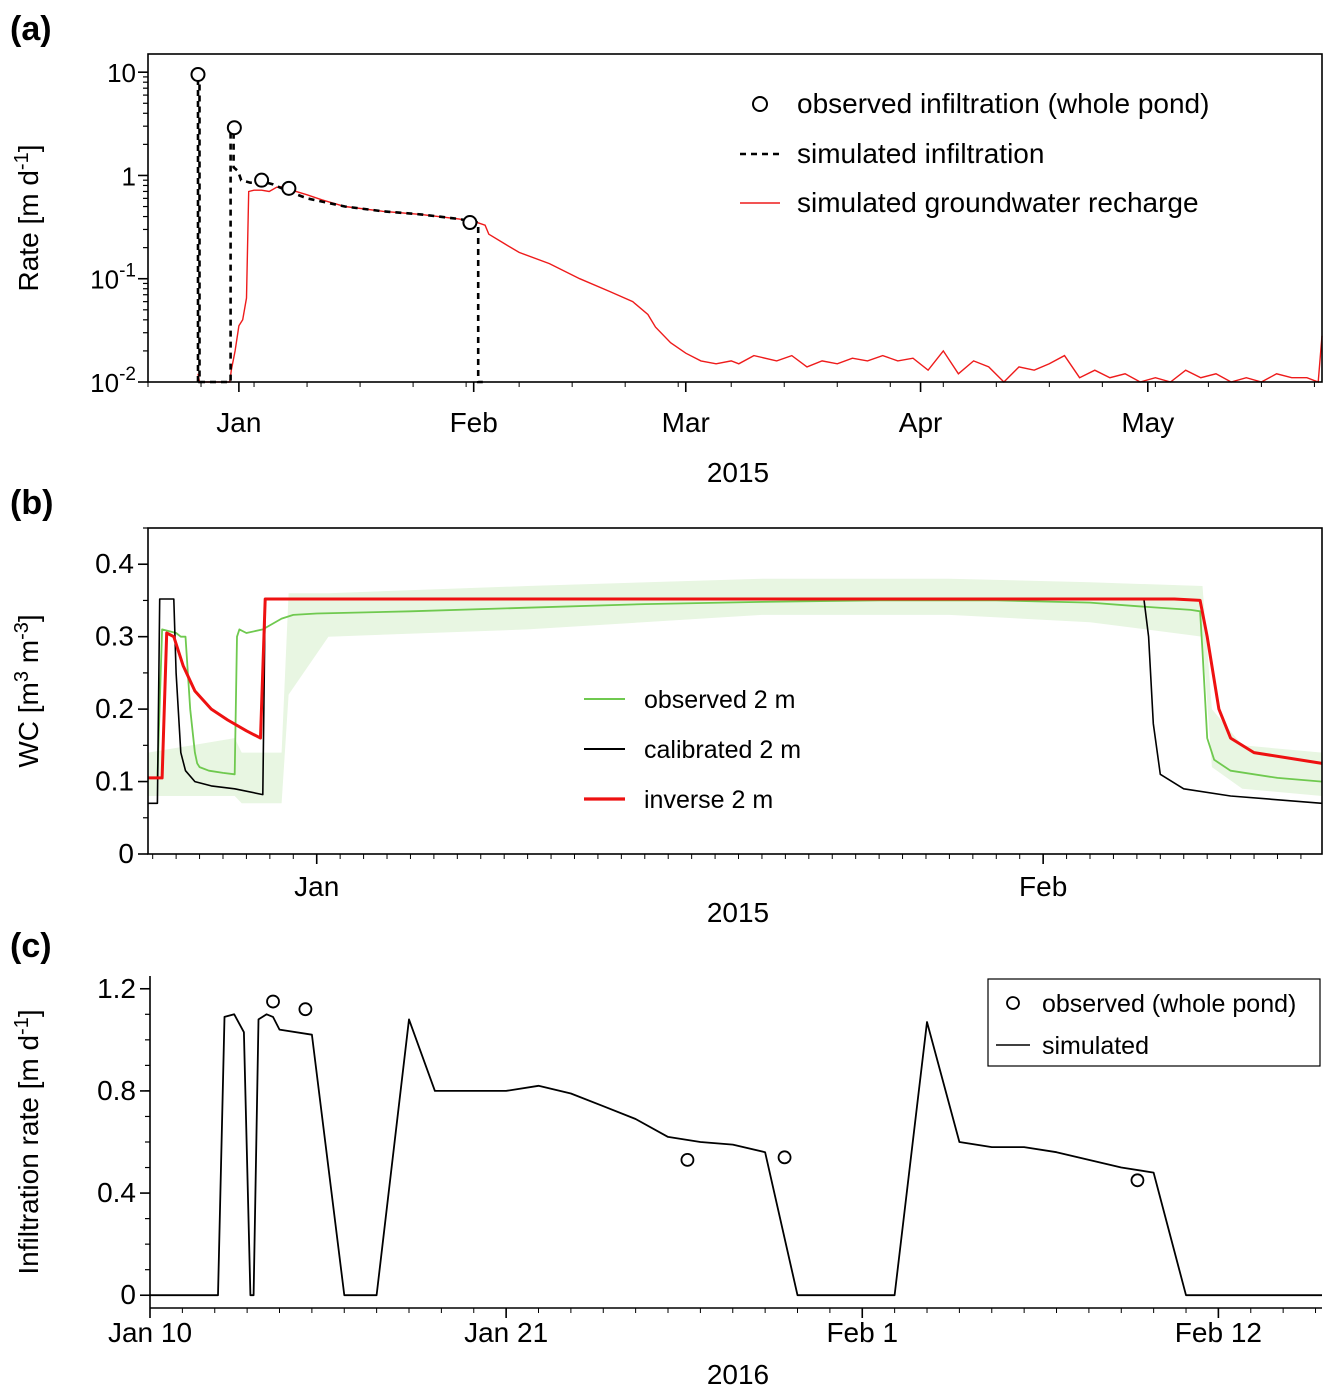  I want to click on x-tick-label: Jan 21, so click(506, 1332).